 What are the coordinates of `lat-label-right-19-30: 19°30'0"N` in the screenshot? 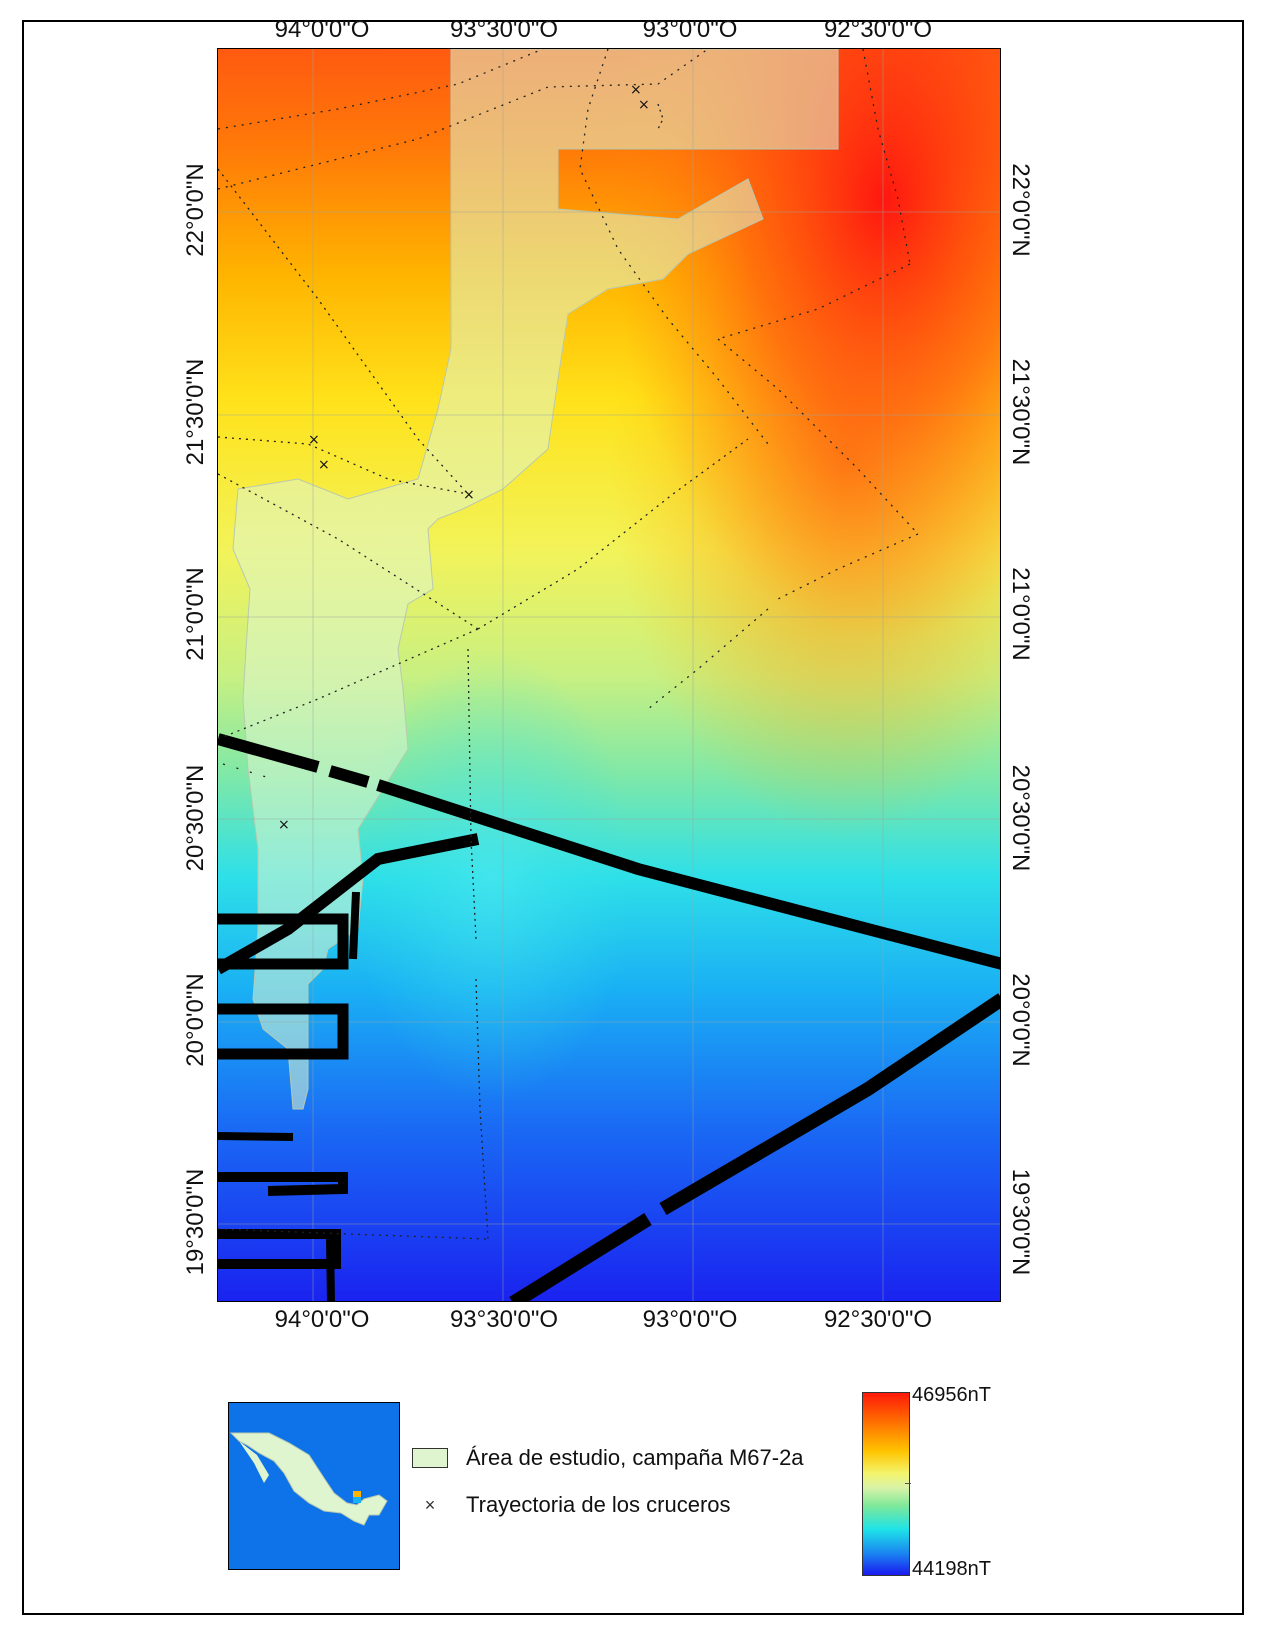 It's located at (1020, 1222).